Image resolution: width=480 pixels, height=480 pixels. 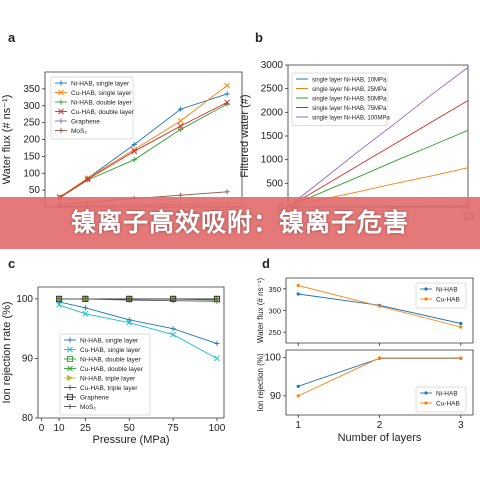 I want to click on legend-frame, so click(x=339, y=99).